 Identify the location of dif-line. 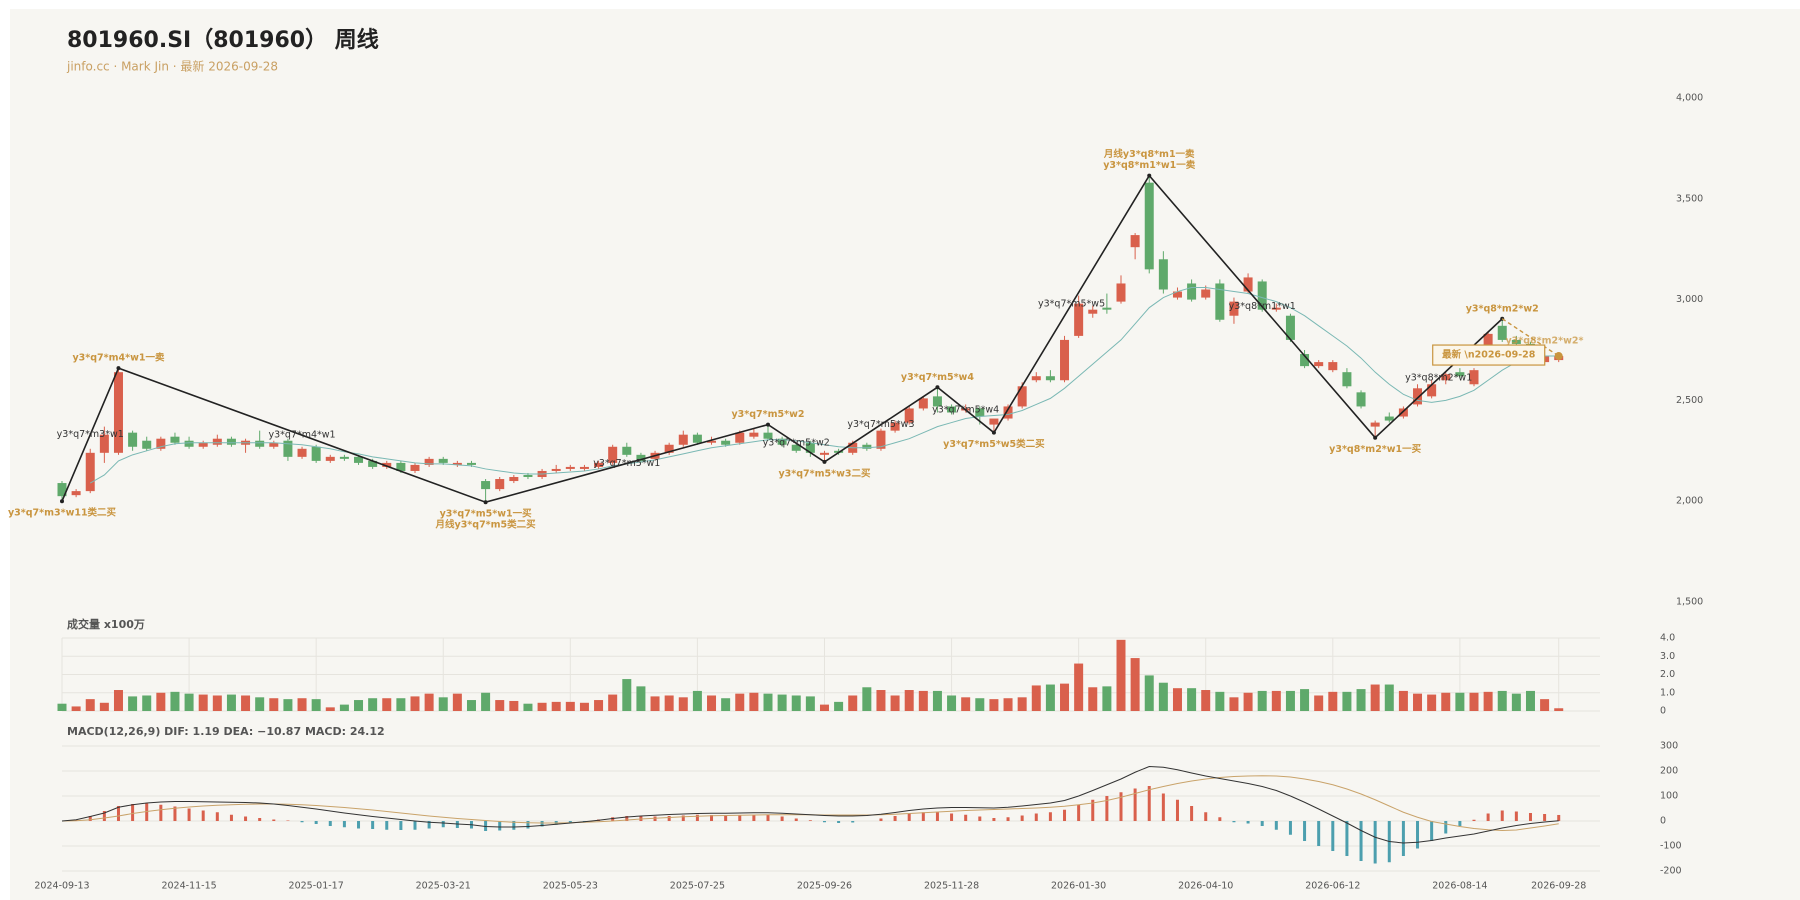
(810, 804).